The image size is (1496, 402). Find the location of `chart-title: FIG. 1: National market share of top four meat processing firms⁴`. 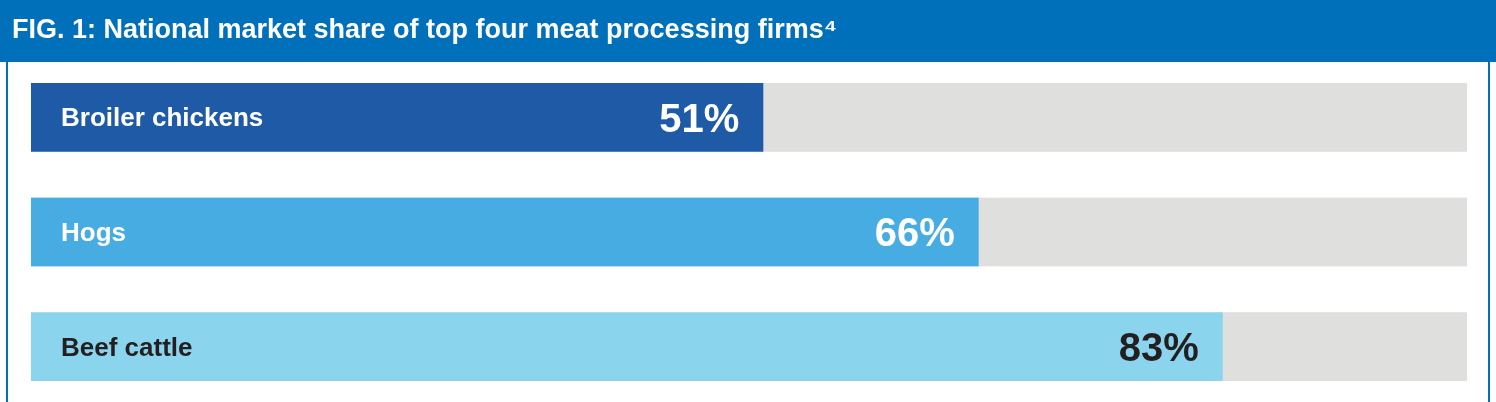

chart-title: FIG. 1: National market share of top four meat processing firms⁴ is located at coordinates (425, 29).